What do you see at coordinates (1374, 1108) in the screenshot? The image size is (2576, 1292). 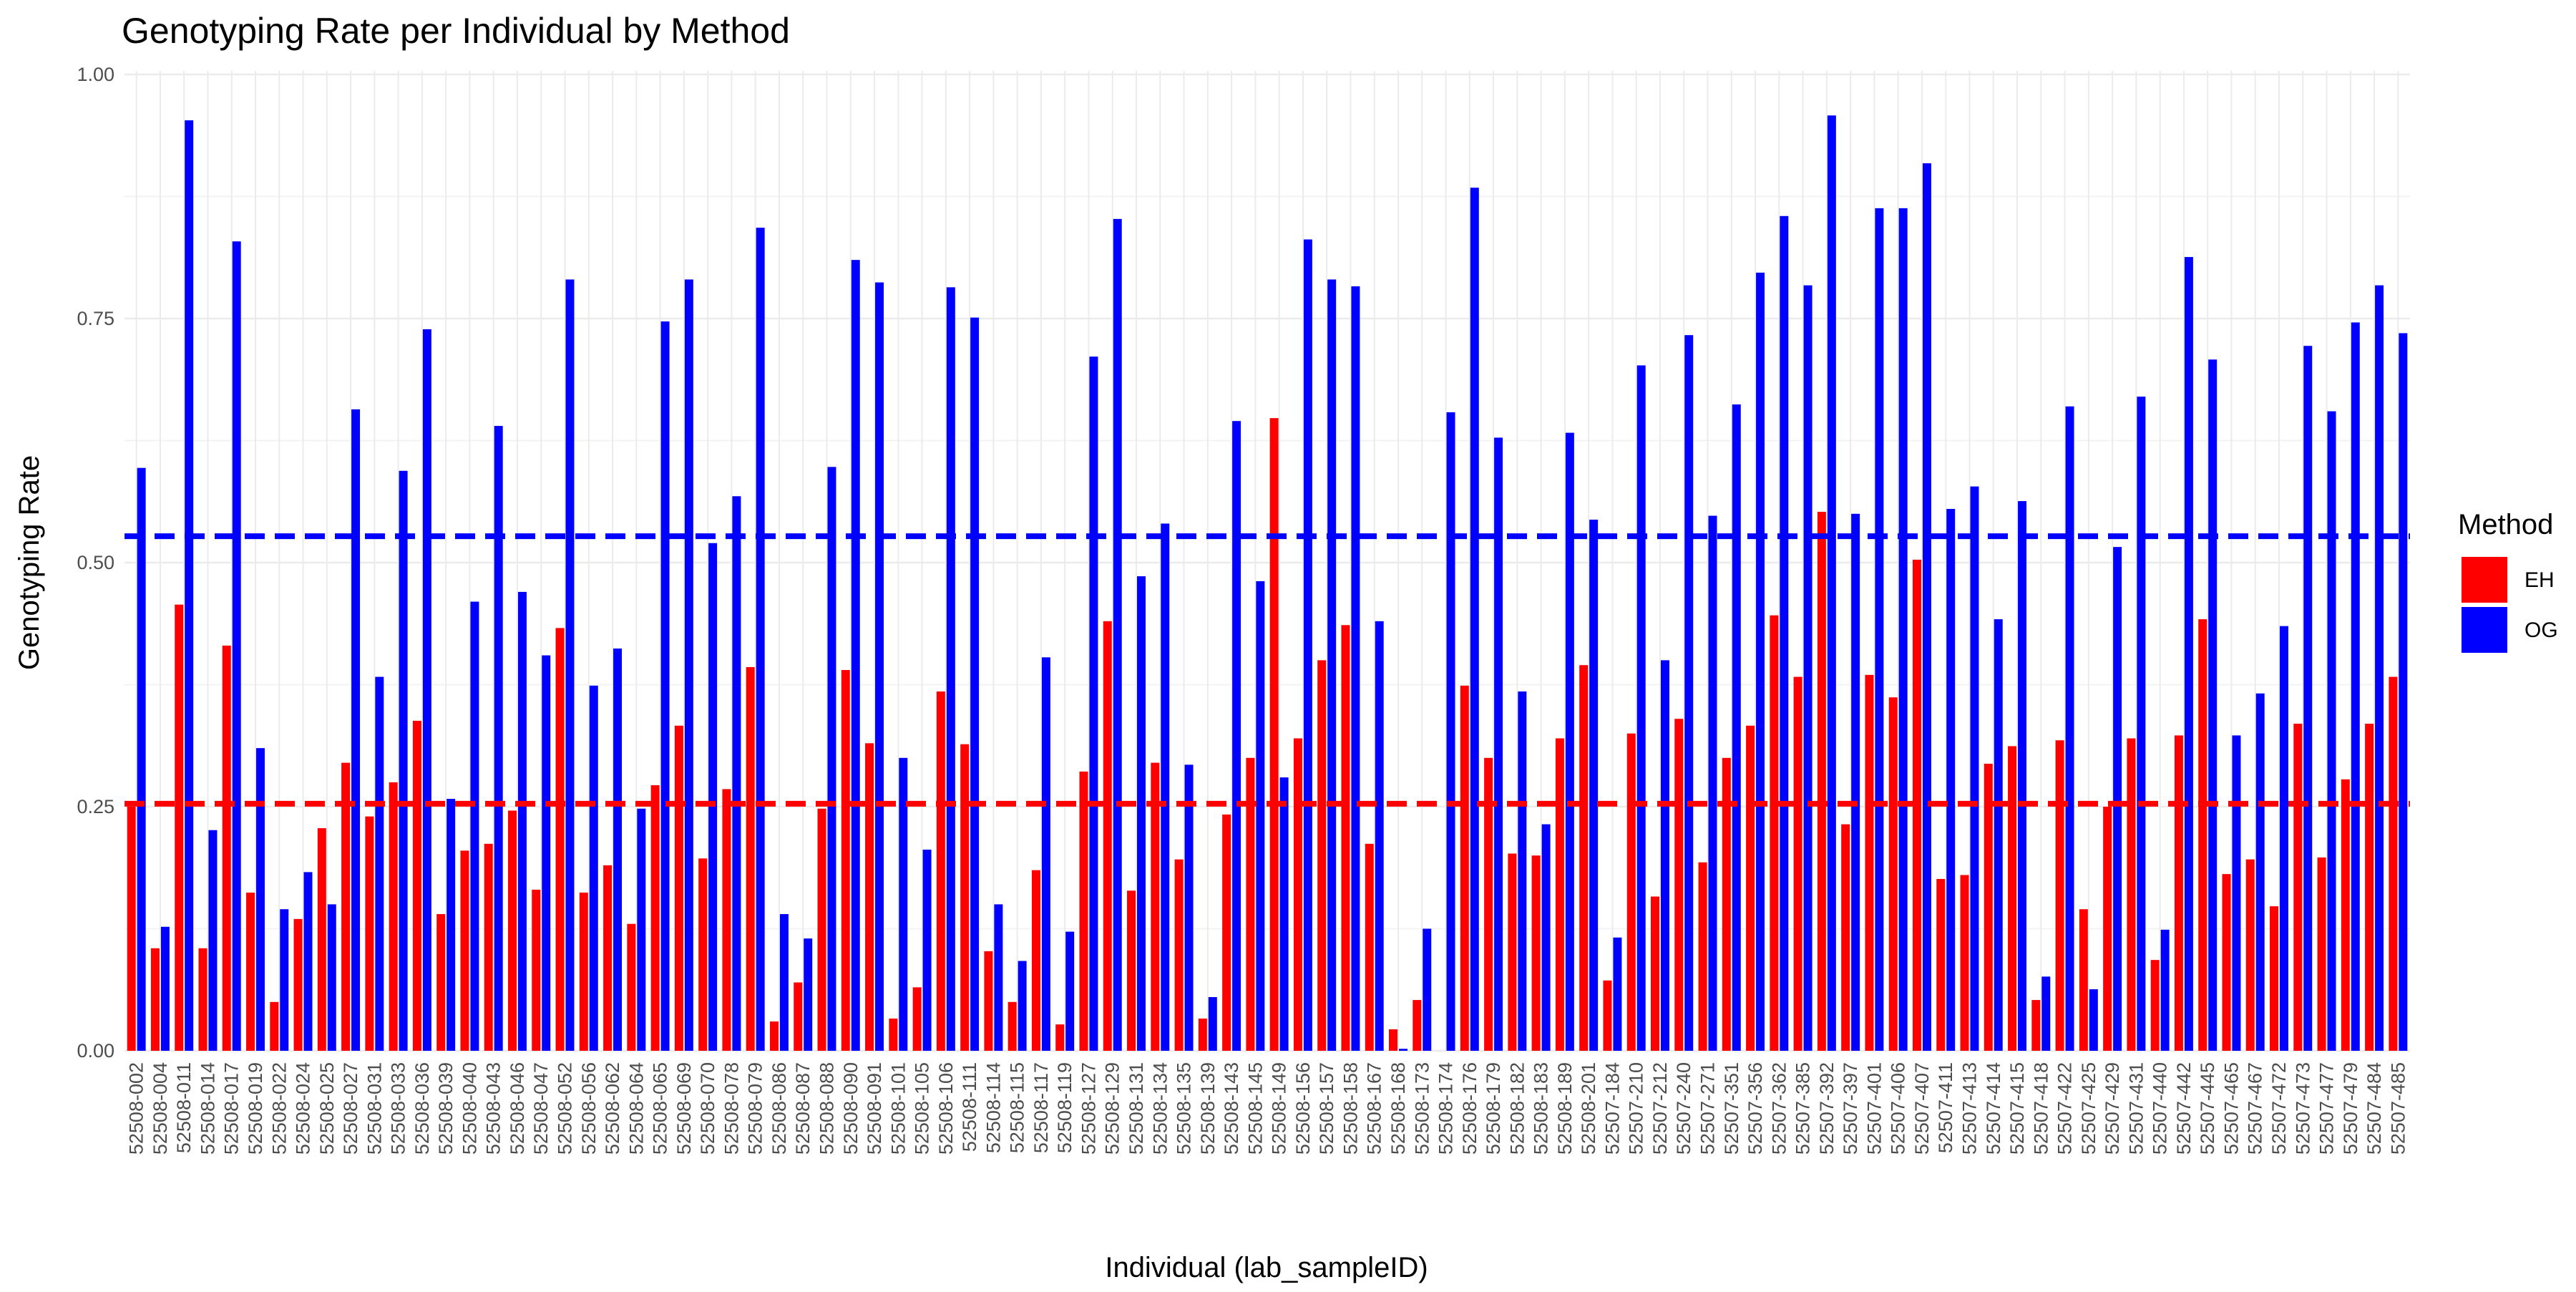 I see `x-tick-label: 52508-167` at bounding box center [1374, 1108].